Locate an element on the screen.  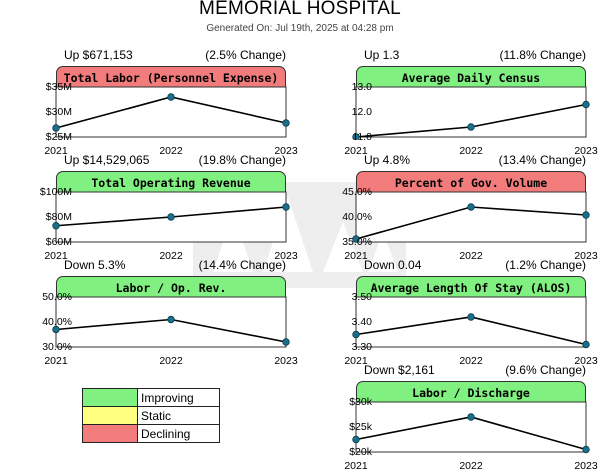
y-tick-label: 35.0% is located at coordinates (357, 242).